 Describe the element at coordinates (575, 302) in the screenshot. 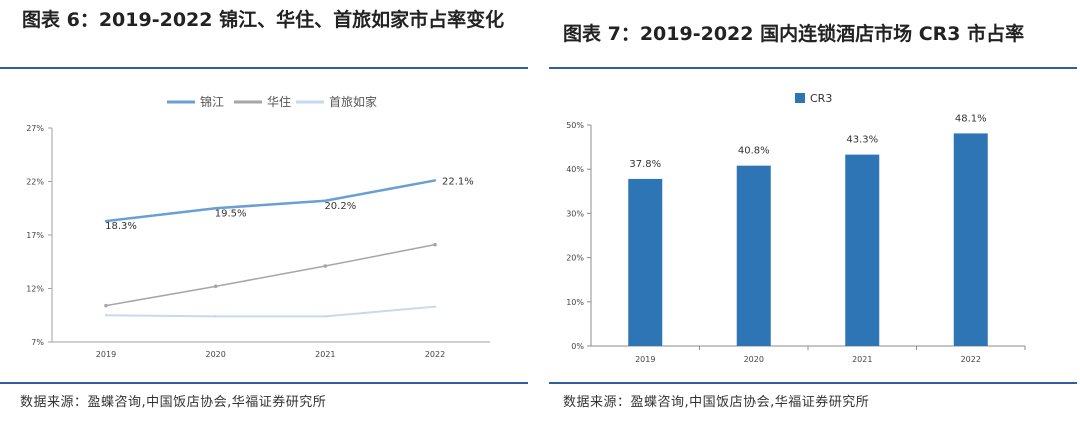

I see `y-tick-label: 10%` at that location.